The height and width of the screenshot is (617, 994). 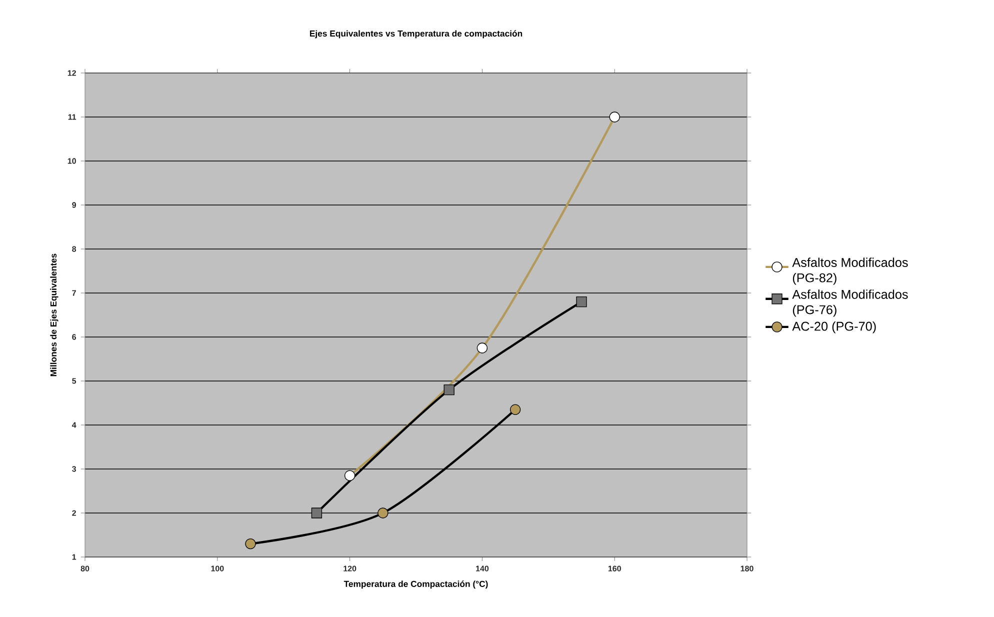 What do you see at coordinates (72, 73) in the screenshot?
I see `y-tick-label: 12` at bounding box center [72, 73].